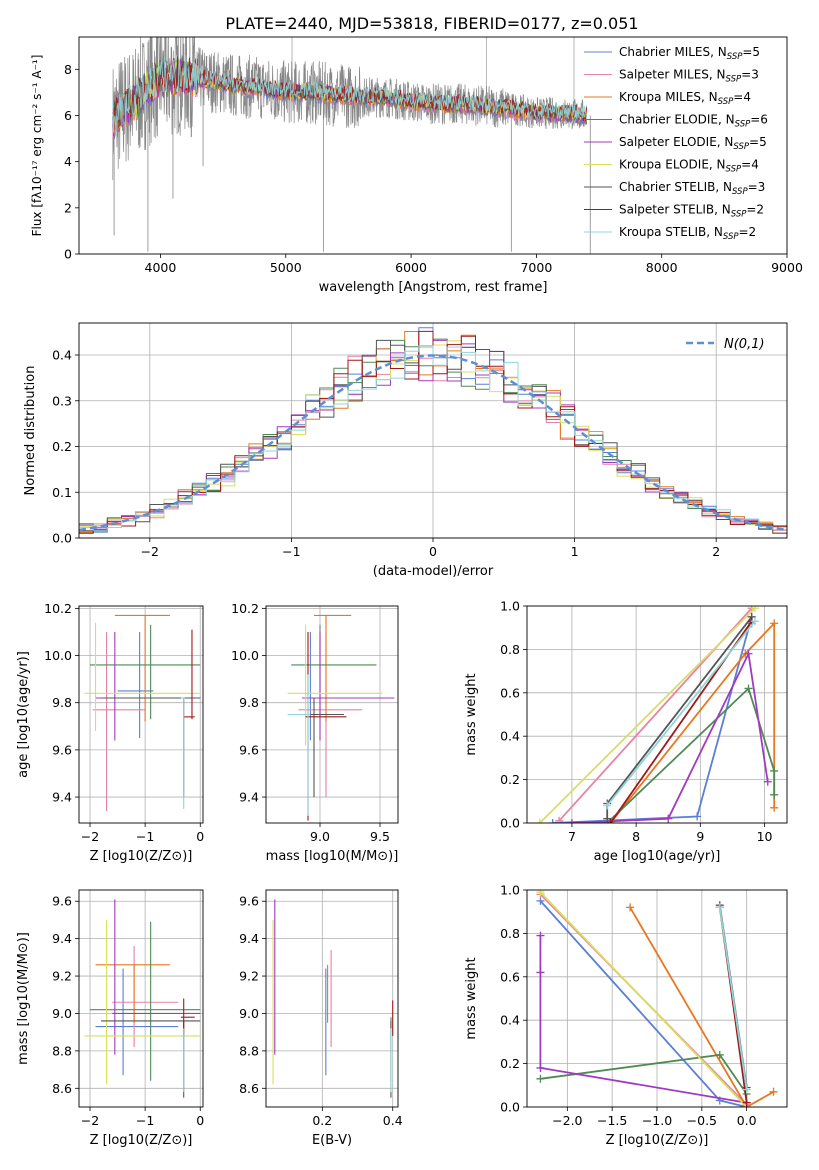  What do you see at coordinates (536, 267) in the screenshot?
I see `x-tick-label: 7000` at bounding box center [536, 267].